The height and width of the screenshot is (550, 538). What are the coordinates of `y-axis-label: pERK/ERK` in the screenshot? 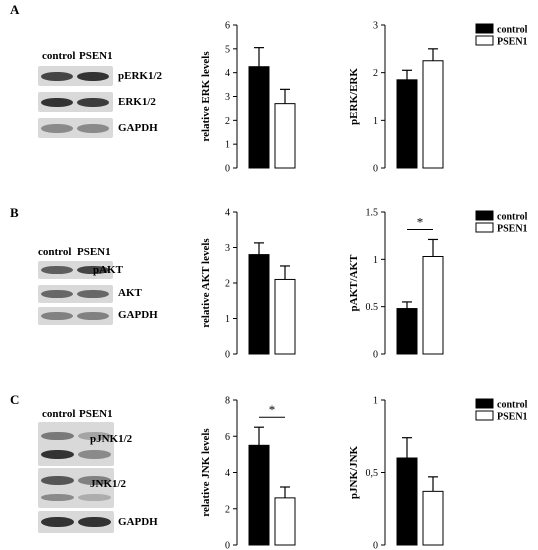 It's located at (354, 96).